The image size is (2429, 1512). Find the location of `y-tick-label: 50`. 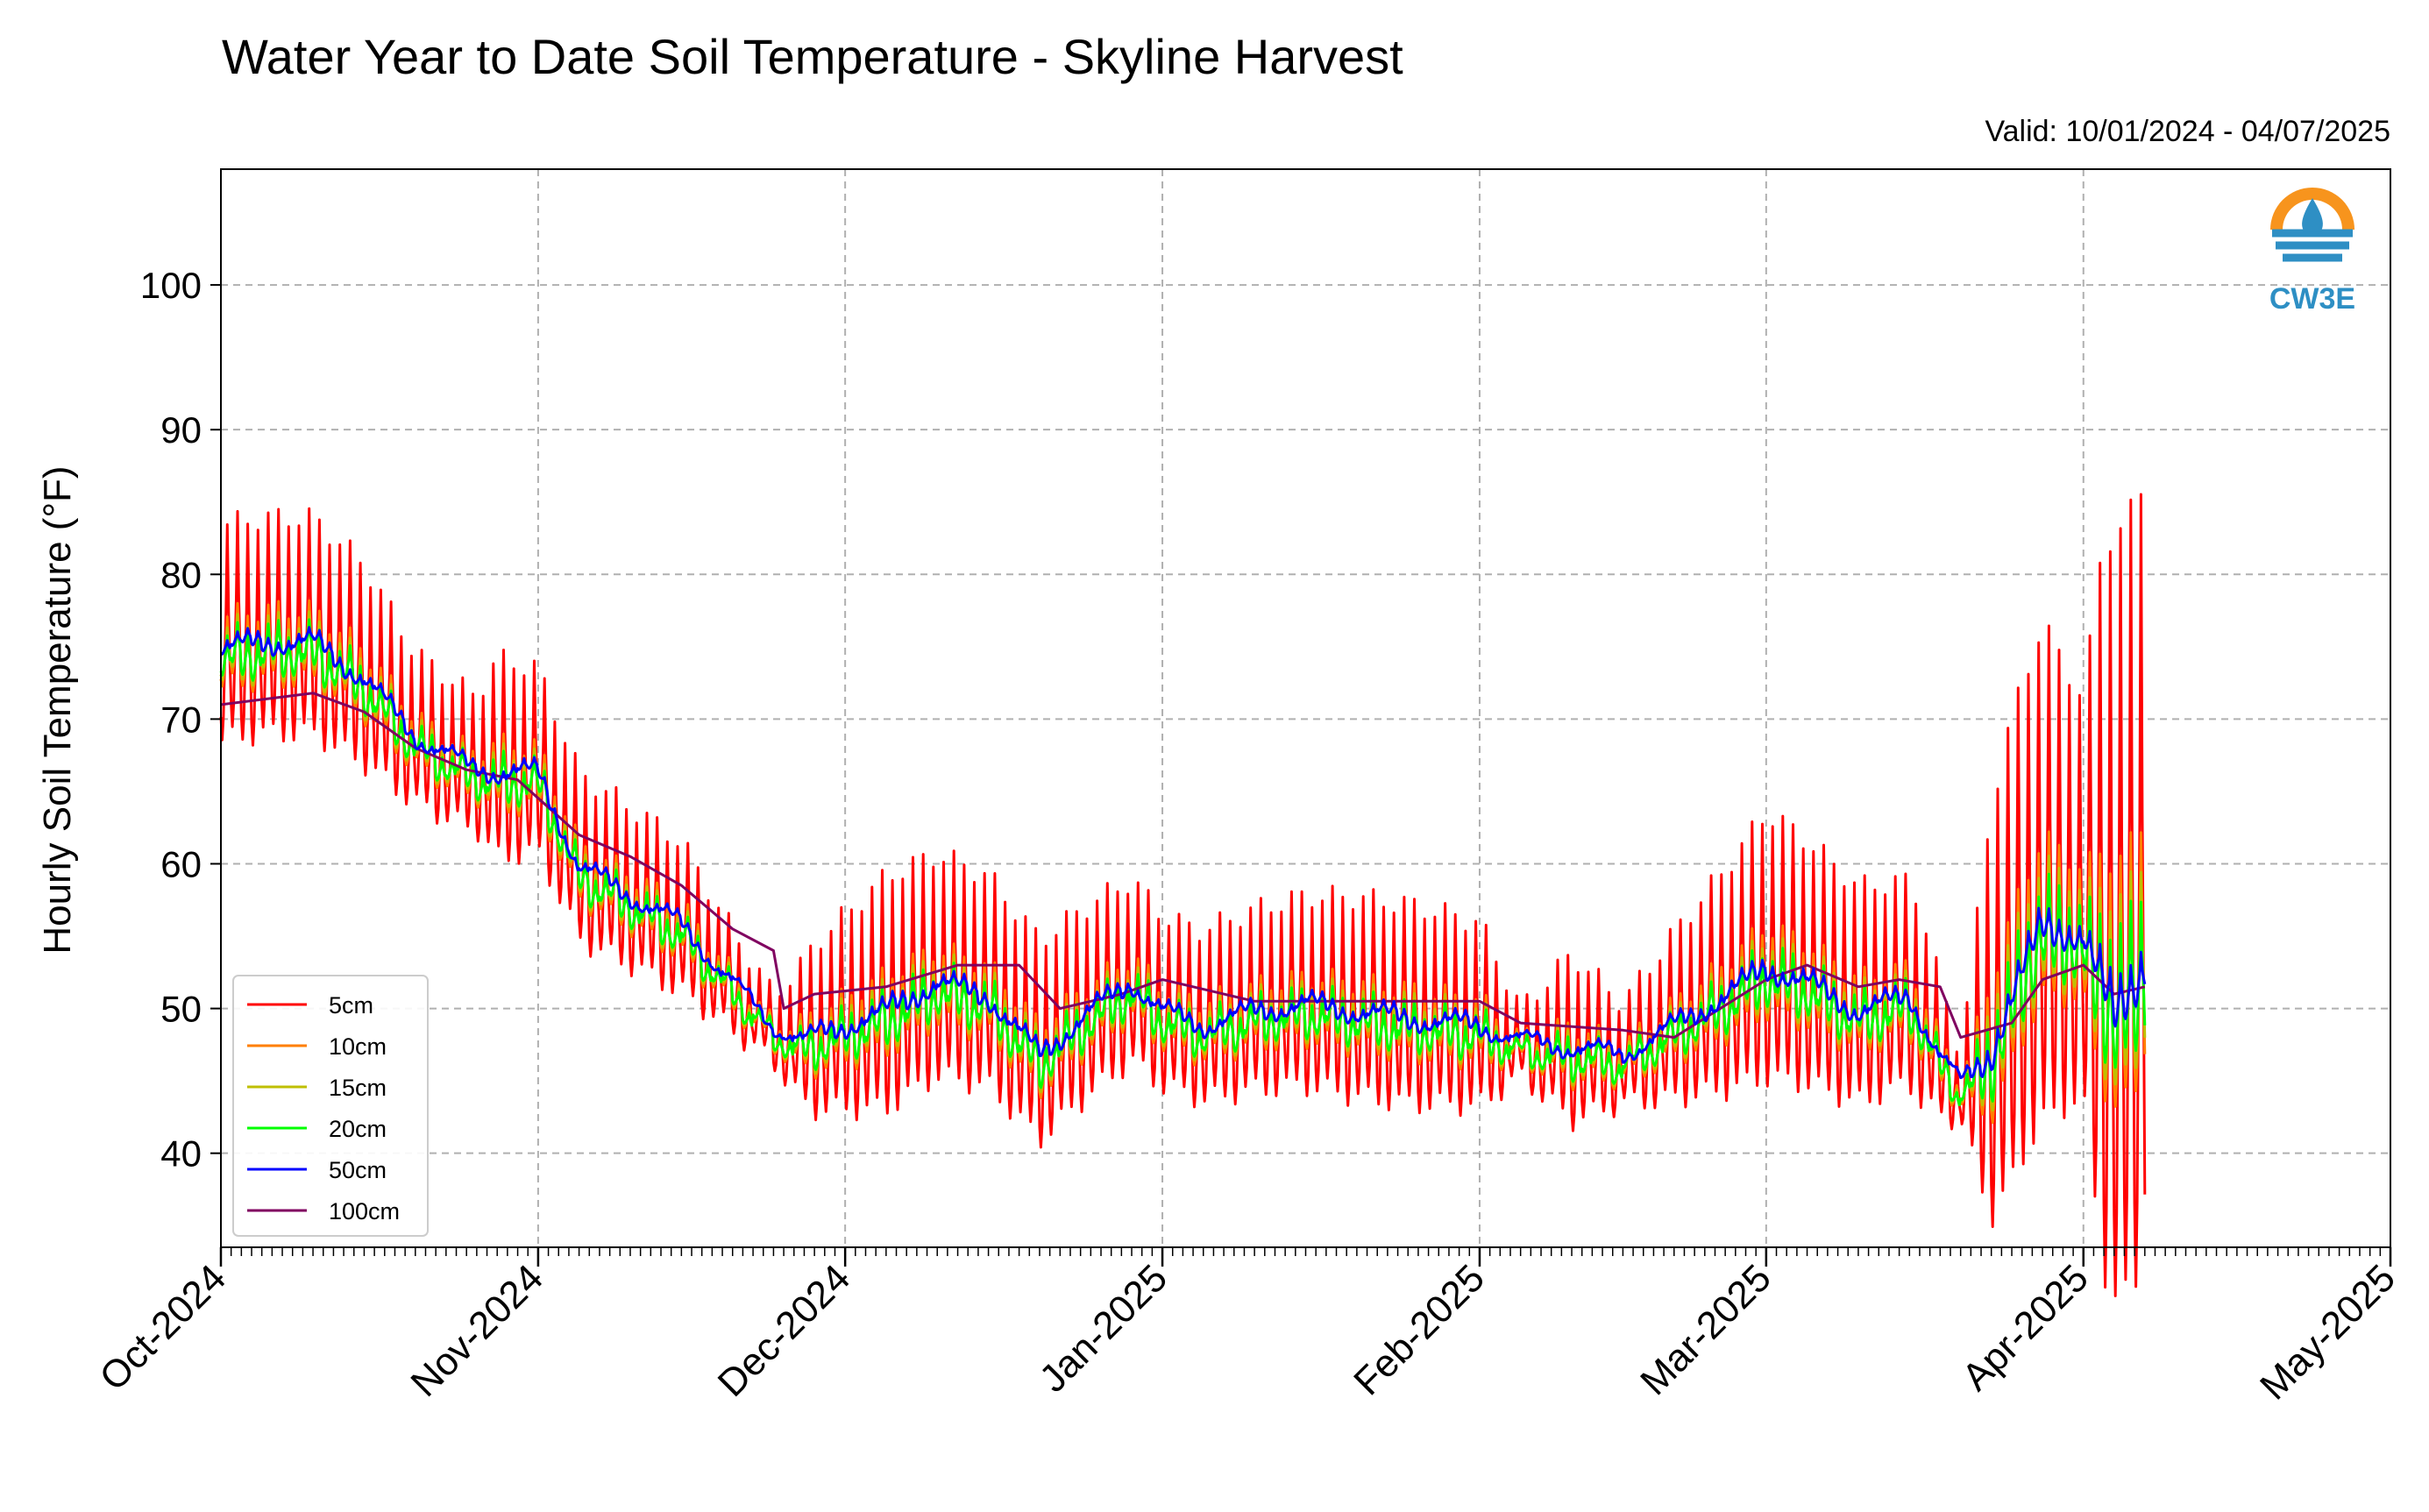

y-tick-label: 50 is located at coordinates (181, 1009).